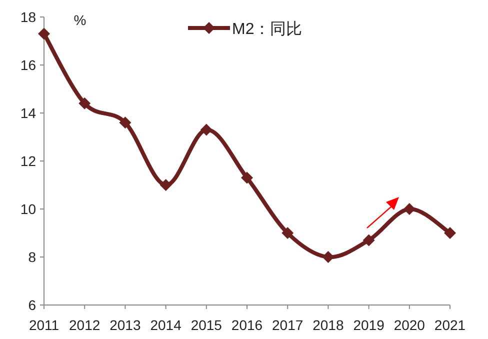 The height and width of the screenshot is (339, 488). Describe the element at coordinates (247, 325) in the screenshot. I see `x-tick-label: 2016` at that location.